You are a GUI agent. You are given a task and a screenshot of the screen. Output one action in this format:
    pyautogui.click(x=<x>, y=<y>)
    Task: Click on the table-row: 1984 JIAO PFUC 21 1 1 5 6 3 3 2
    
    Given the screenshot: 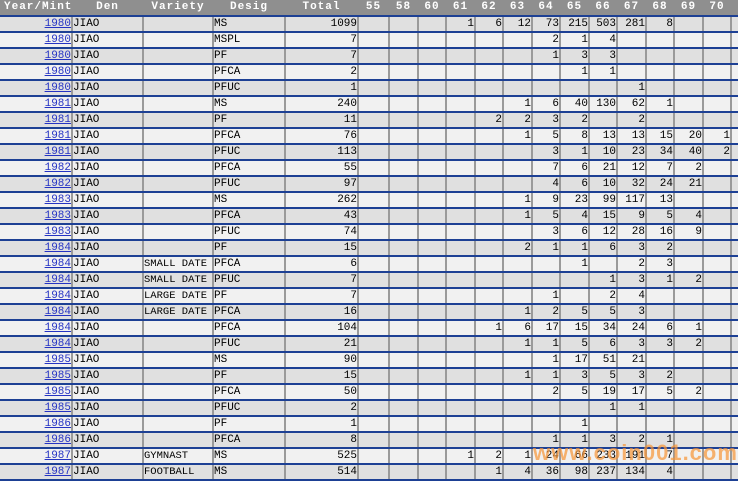 What is the action you would take?
    pyautogui.click(x=369, y=344)
    